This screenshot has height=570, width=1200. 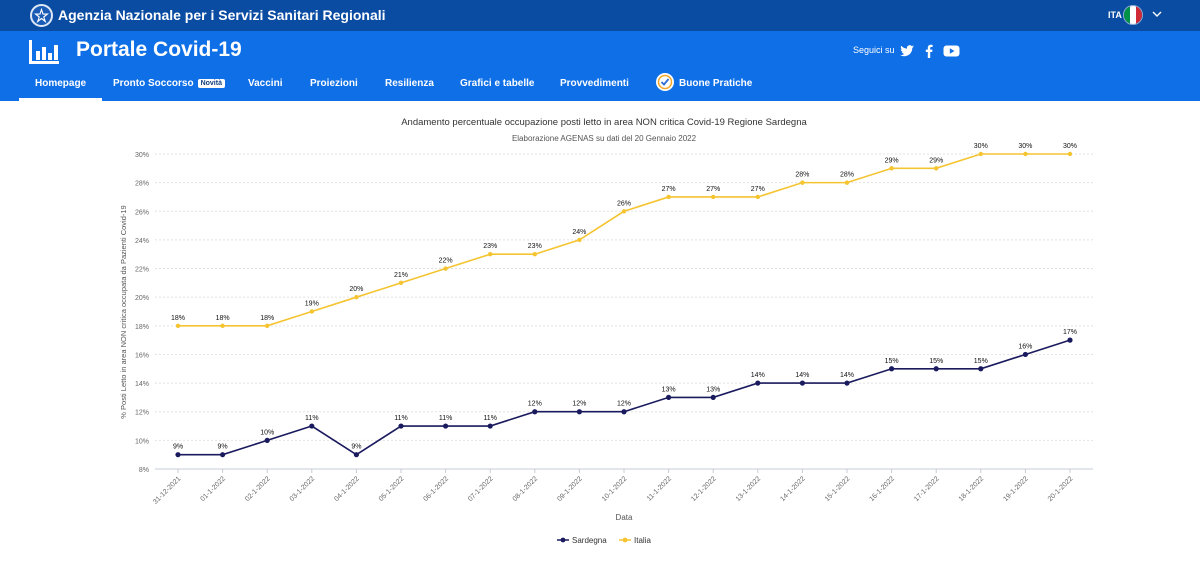 I want to click on data-label: 13%, so click(x=669, y=389).